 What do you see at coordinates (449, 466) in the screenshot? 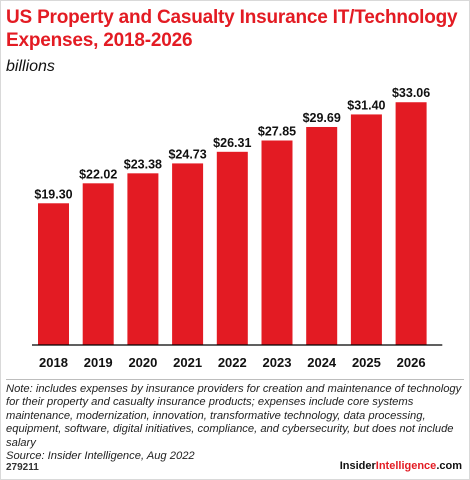
I see `brand-suffix: .com` at bounding box center [449, 466].